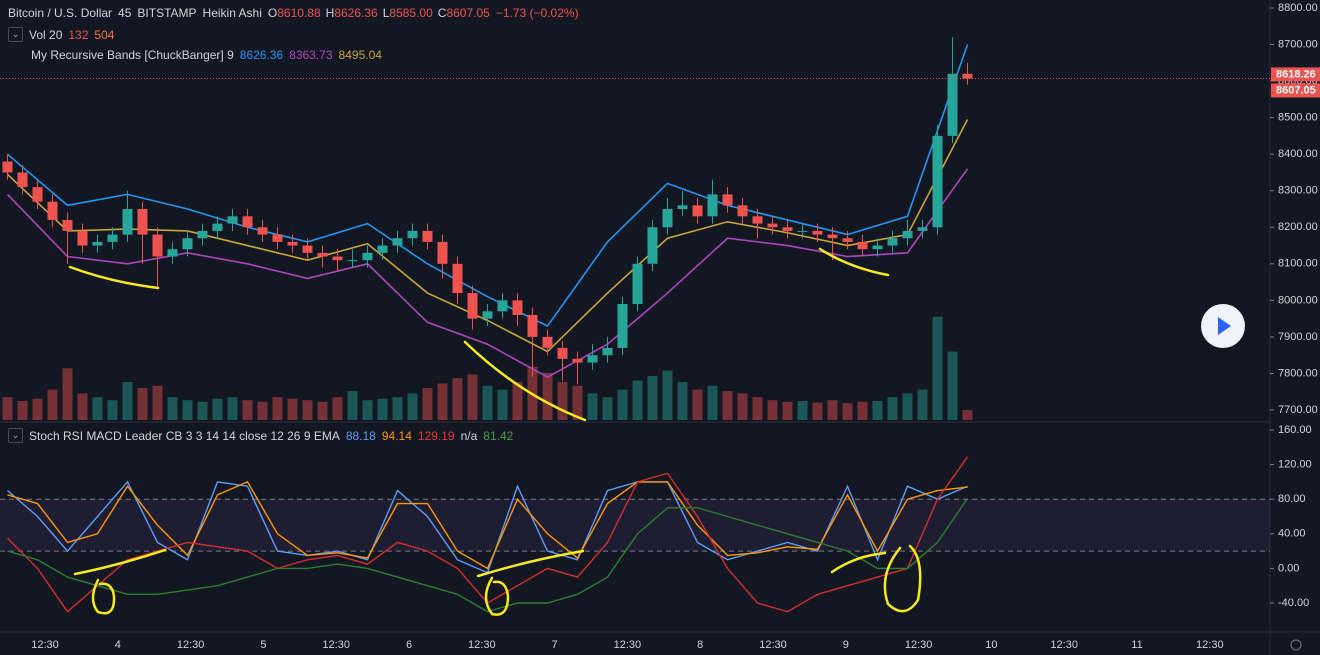  Describe the element at coordinates (846, 645) in the screenshot. I see `x-tick-label: 9` at that location.